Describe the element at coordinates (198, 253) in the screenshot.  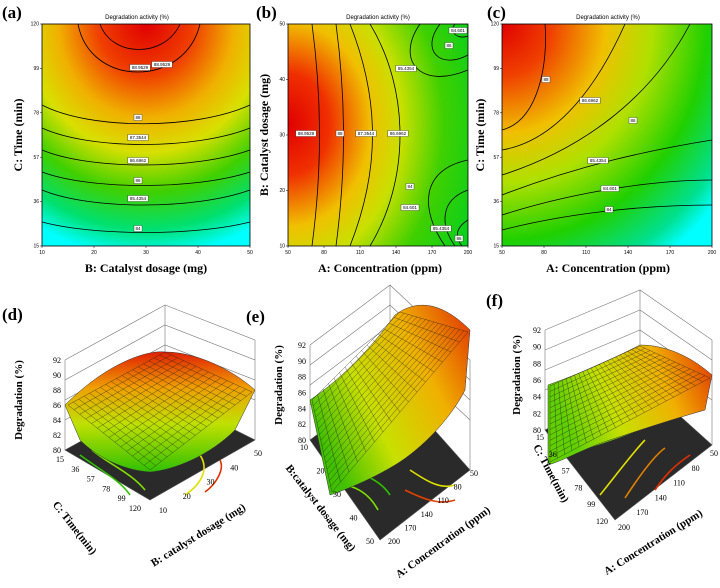
I see `x-tick-label: 40` at that location.